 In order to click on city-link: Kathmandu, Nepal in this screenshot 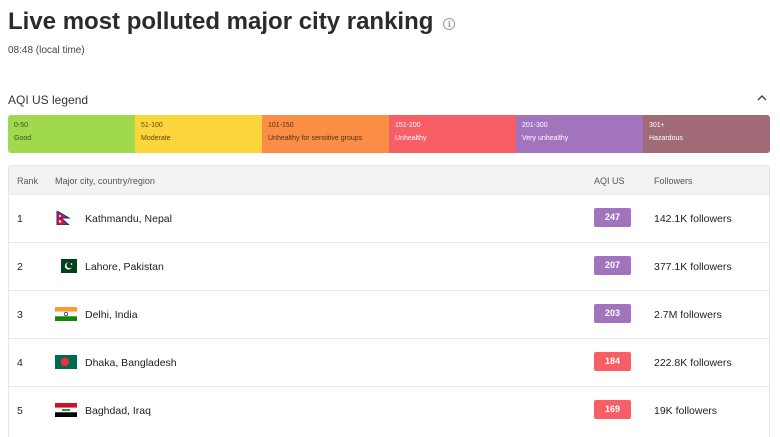, I will do `click(128, 219)`.